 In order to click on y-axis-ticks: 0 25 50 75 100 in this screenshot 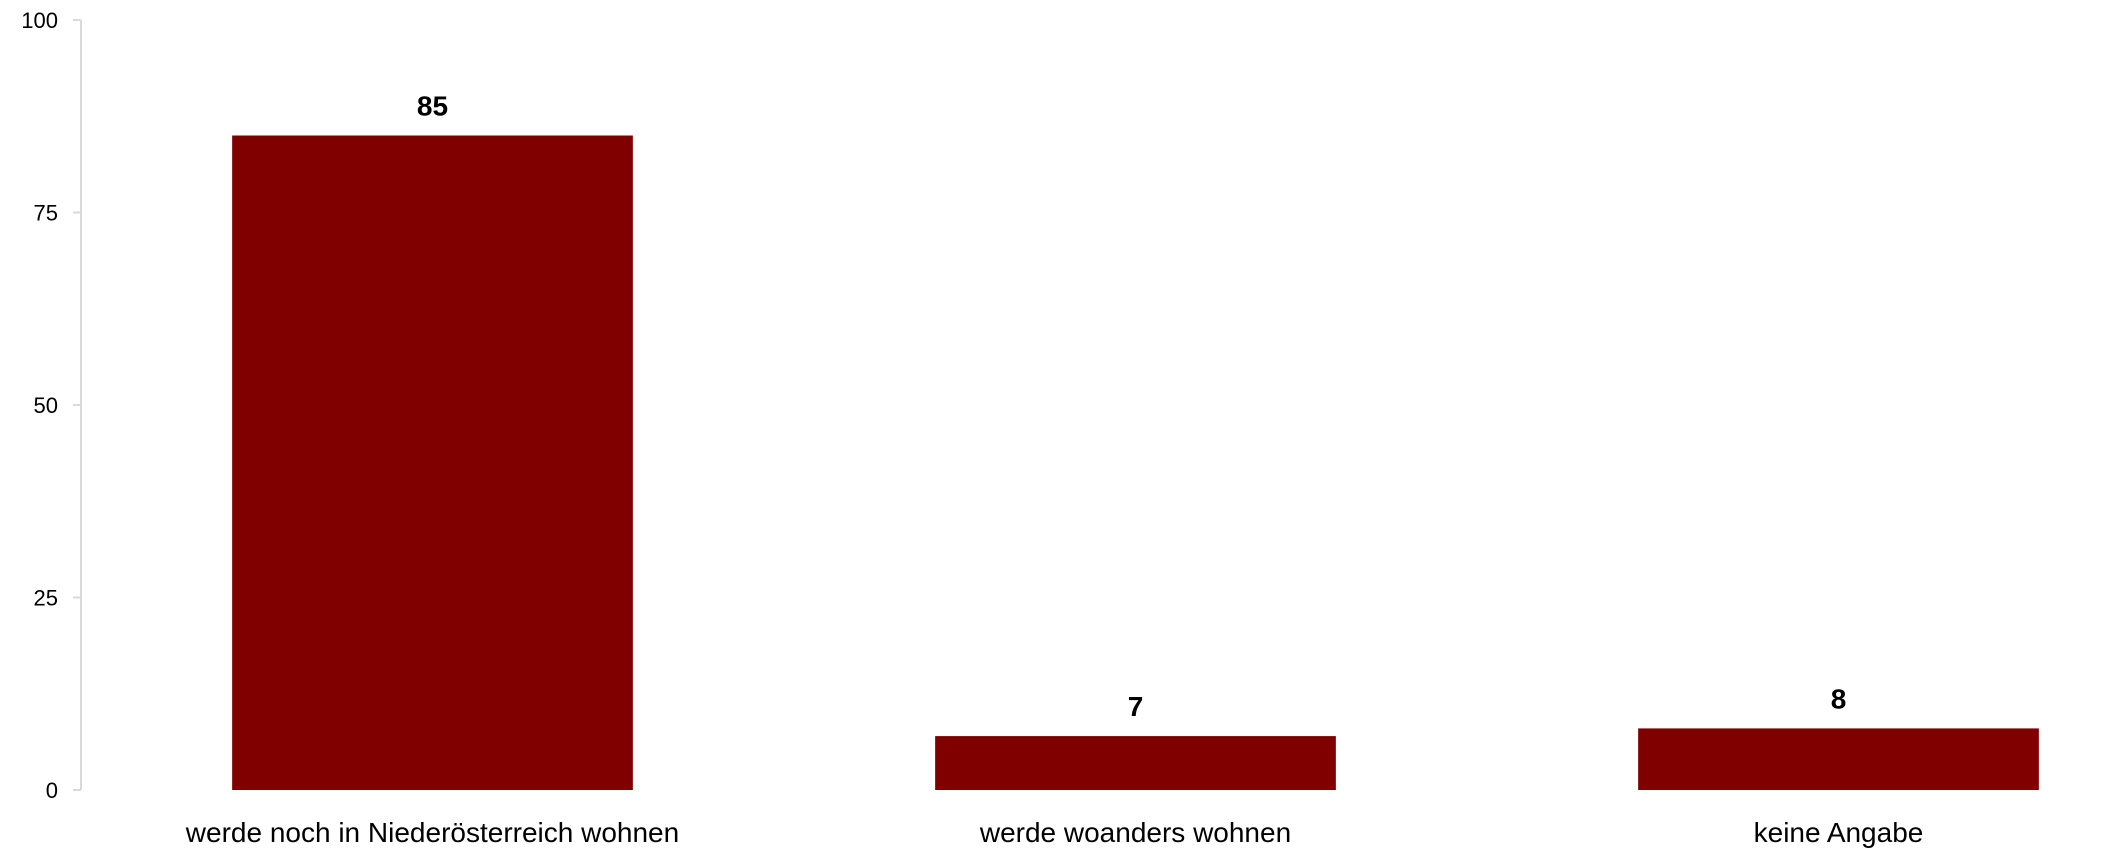, I will do `click(51, 405)`.